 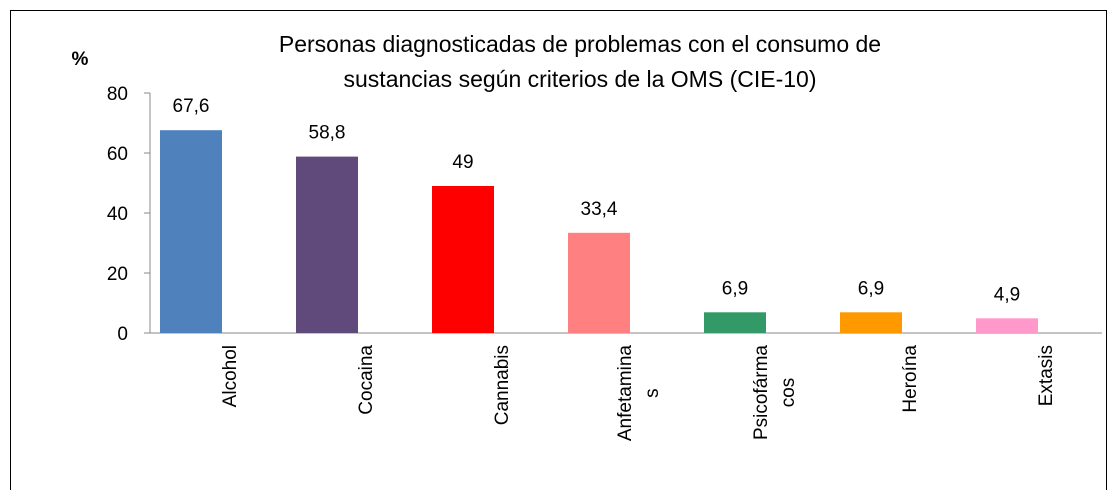 What do you see at coordinates (117, 274) in the screenshot?
I see `y-tick-label: 20` at bounding box center [117, 274].